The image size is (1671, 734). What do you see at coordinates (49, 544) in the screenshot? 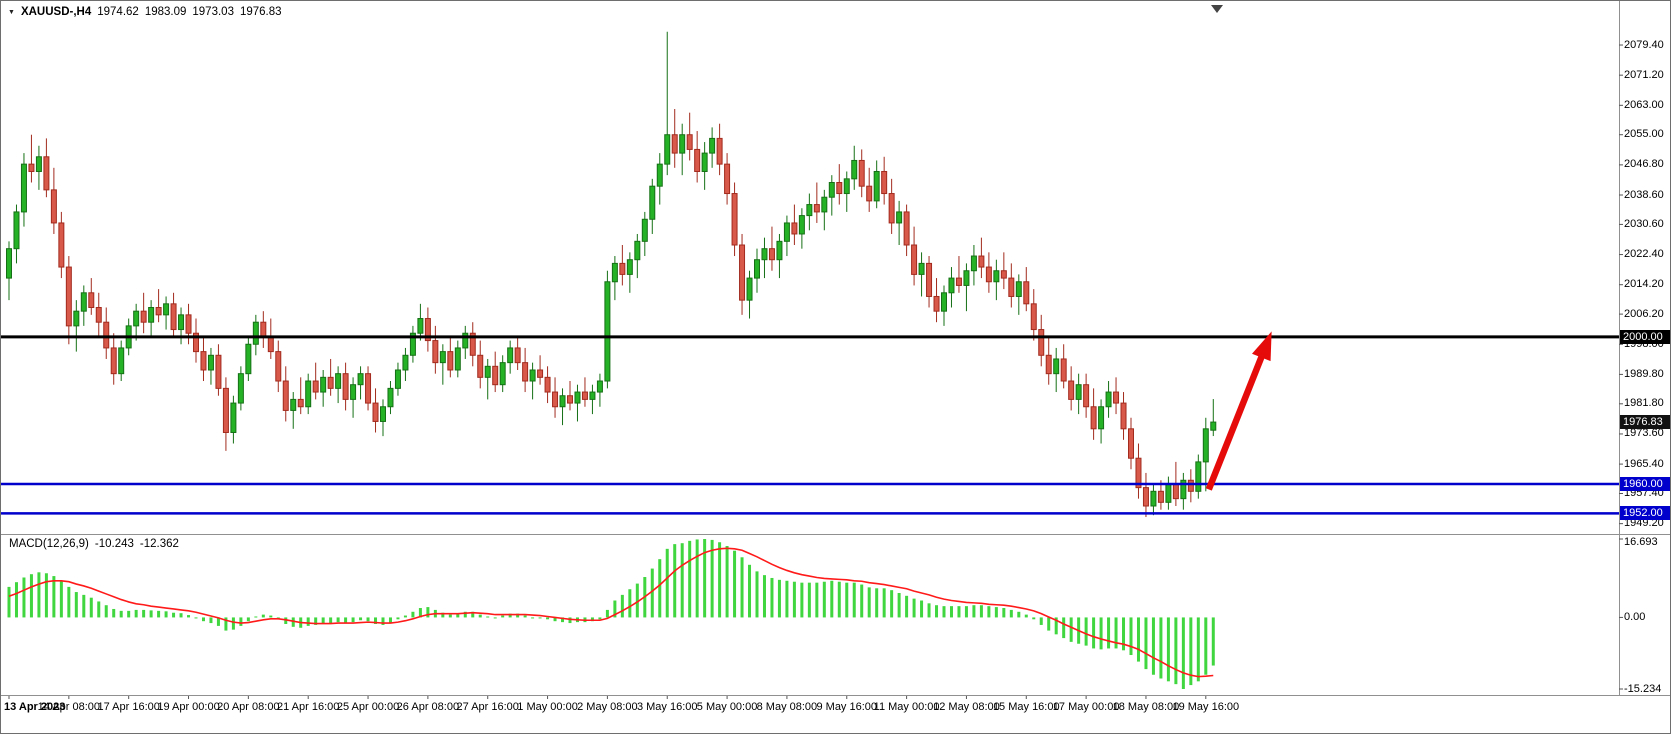
I see `macd-name: MACD(12,26,9)` at bounding box center [49, 544].